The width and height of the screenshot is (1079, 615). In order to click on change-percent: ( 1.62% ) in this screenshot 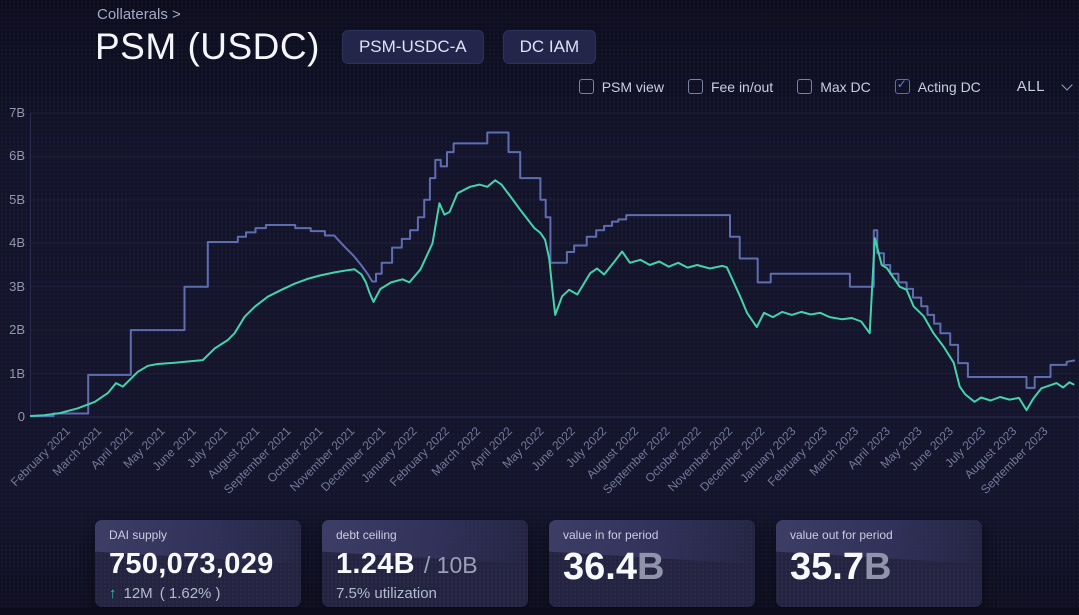, I will do `click(190, 593)`.